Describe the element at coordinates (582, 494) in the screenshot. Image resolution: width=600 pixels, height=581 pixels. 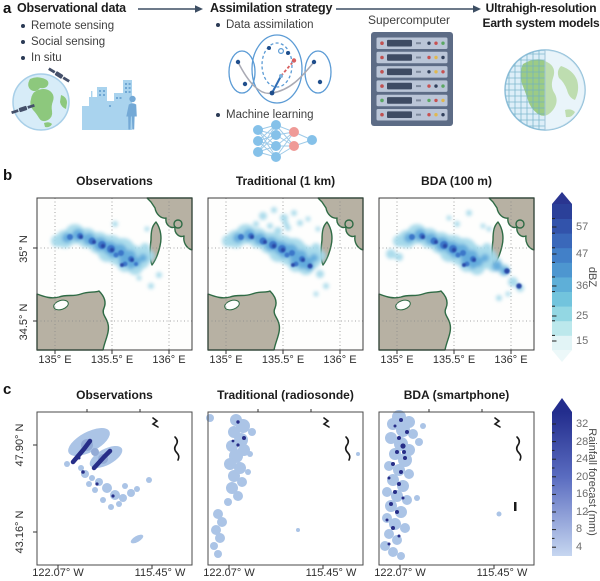
I see `rain-tick-16: 16` at that location.